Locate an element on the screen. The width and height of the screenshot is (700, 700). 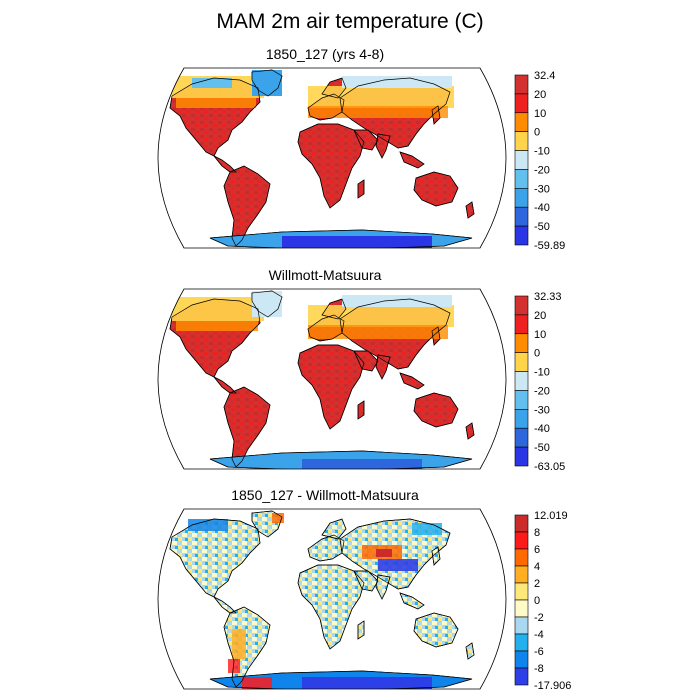
colorbar-label: 4 is located at coordinates (537, 567).